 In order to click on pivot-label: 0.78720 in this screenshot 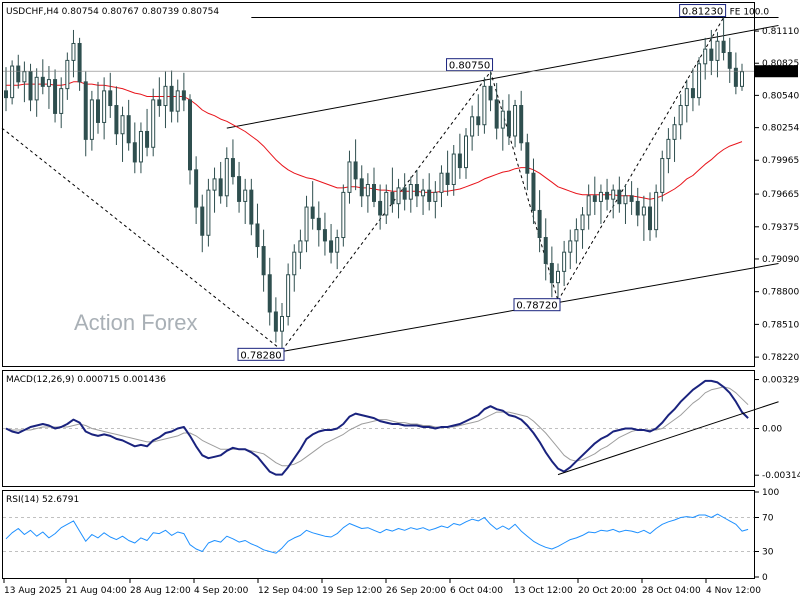, I will do `click(537, 305)`.